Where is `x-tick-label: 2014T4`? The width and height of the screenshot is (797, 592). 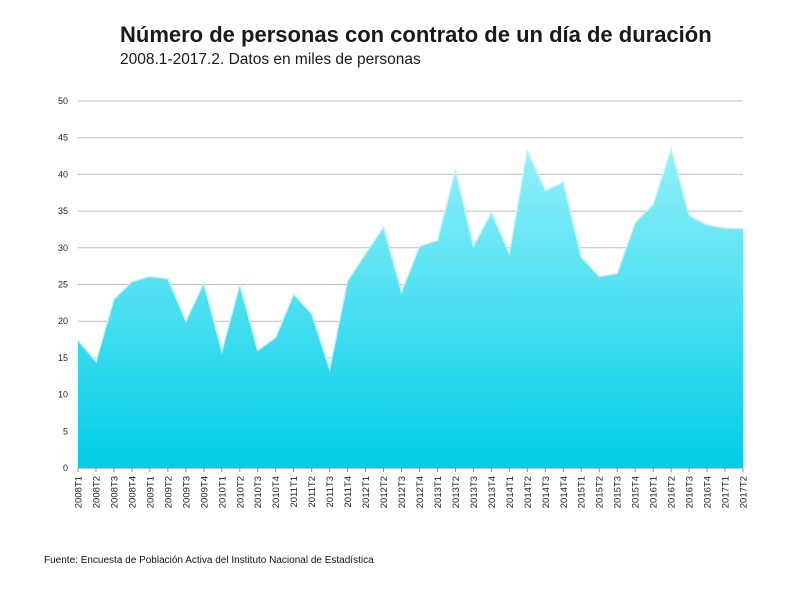
x-tick-label: 2014T4 is located at coordinates (564, 492).